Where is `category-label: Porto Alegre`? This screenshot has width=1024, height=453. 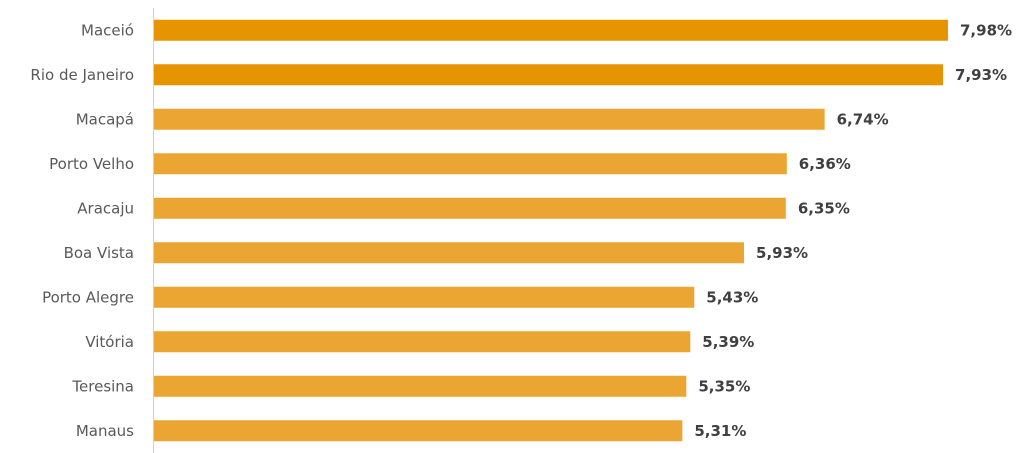 category-label: Porto Alegre is located at coordinates (88, 297).